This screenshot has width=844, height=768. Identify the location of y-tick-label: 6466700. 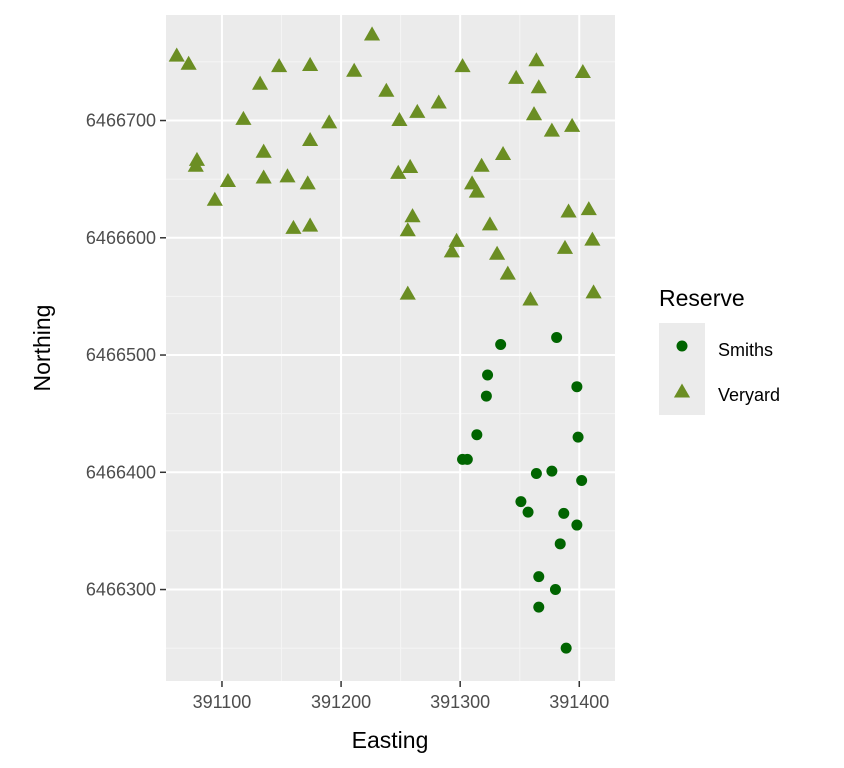
(121, 121).